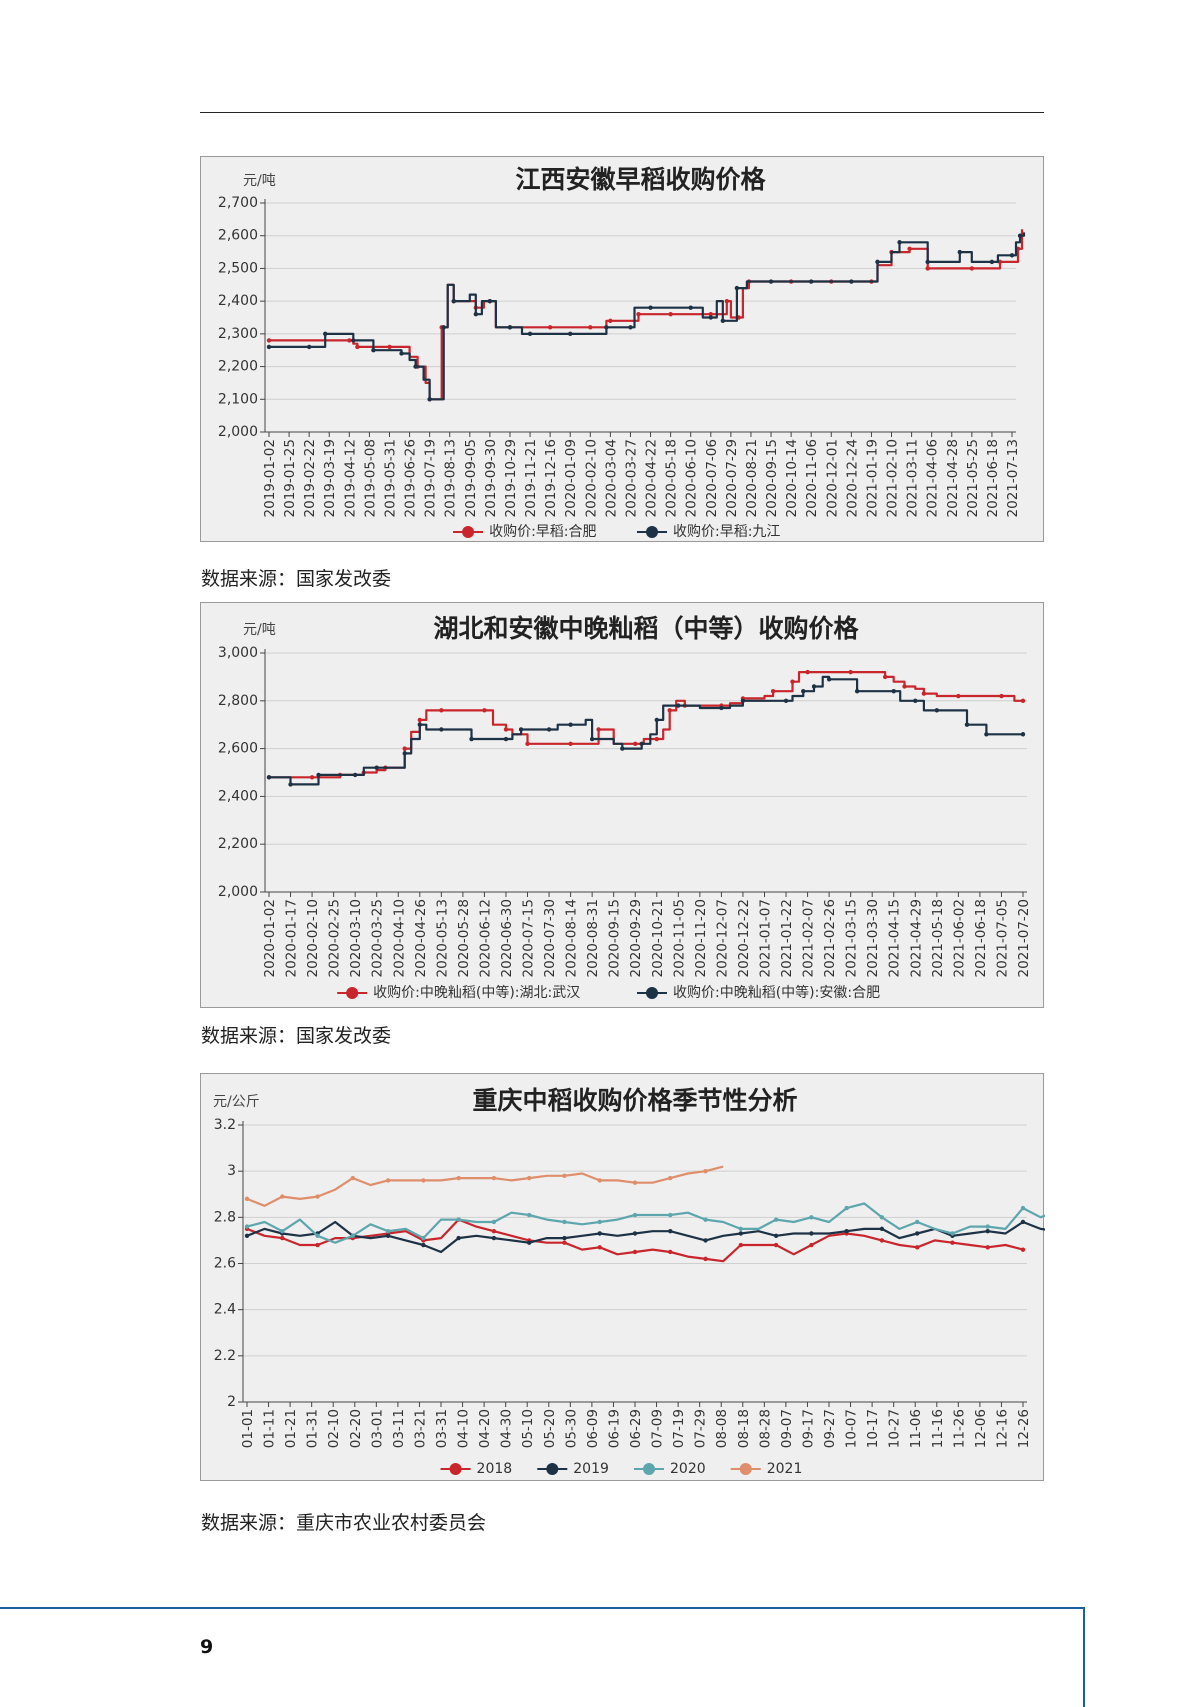  What do you see at coordinates (399, 938) in the screenshot?
I see `x-tick-label: 2020-04-10` at bounding box center [399, 938].